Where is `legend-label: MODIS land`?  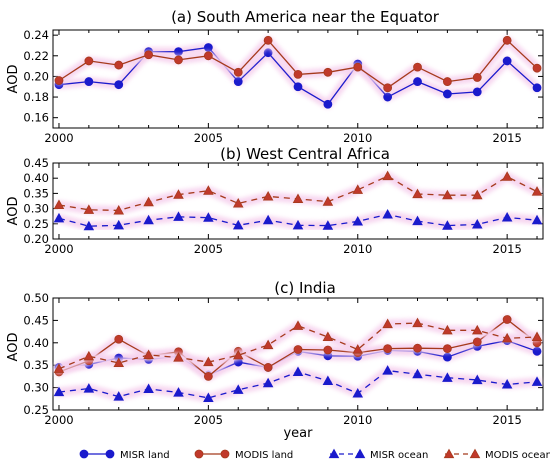 legend-label: MODIS land is located at coordinates (264, 455).